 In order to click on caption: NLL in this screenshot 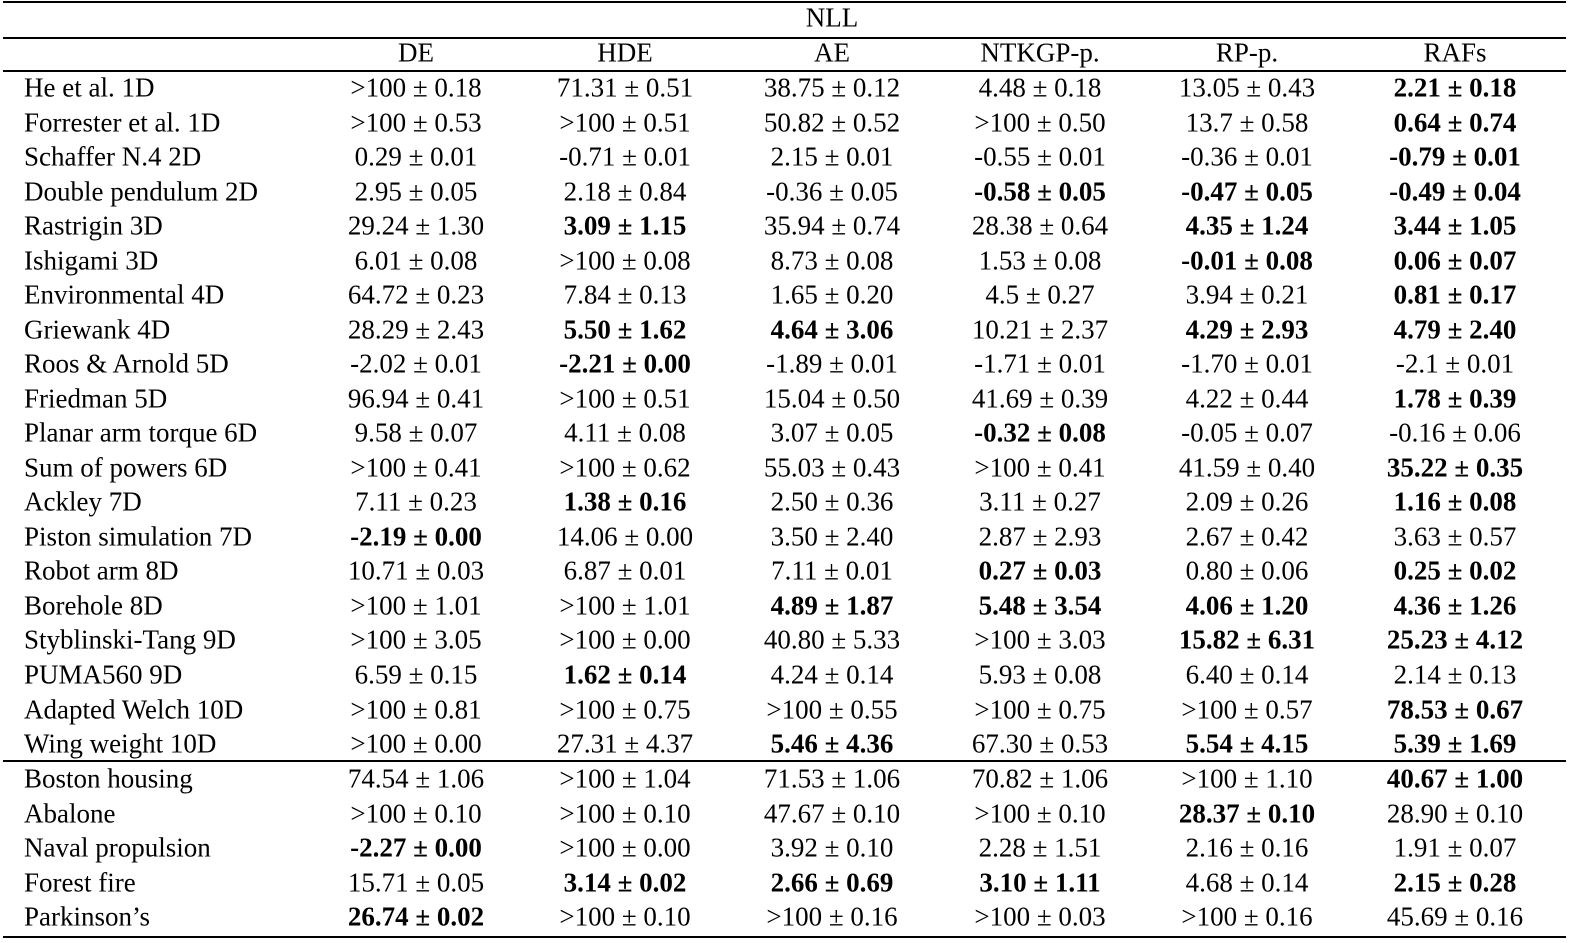, I will do `click(832, 17)`.